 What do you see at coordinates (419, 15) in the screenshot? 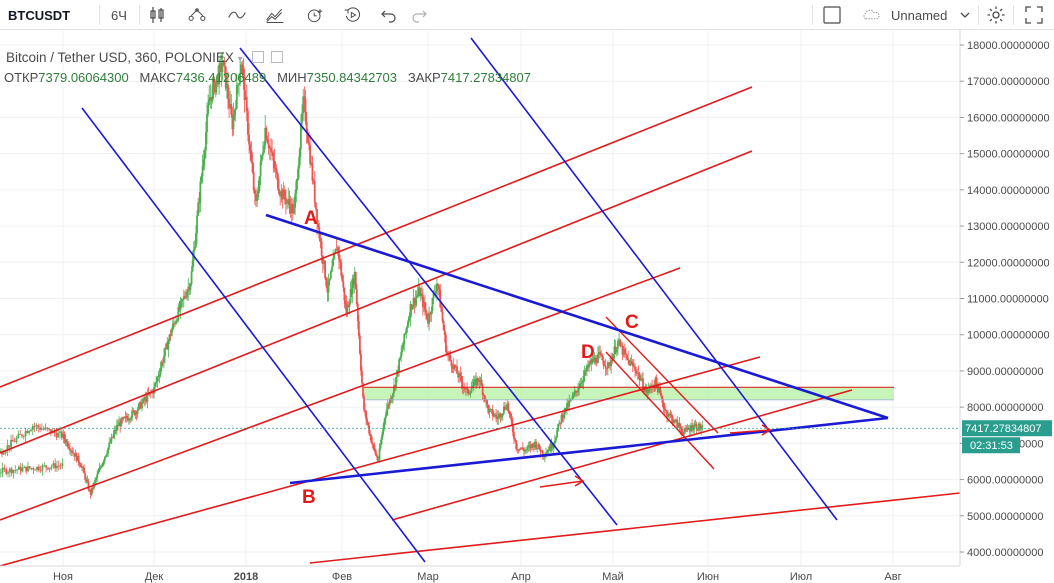
I see `redo-icon` at bounding box center [419, 15].